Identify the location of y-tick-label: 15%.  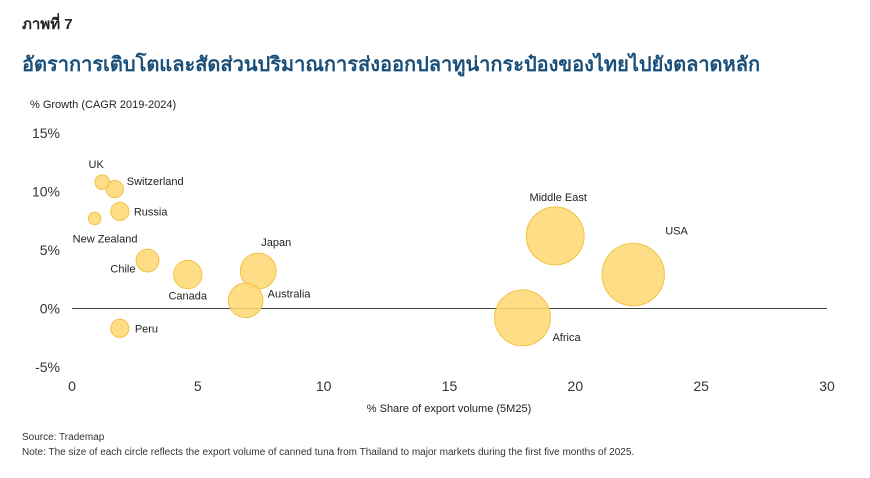
(46, 133).